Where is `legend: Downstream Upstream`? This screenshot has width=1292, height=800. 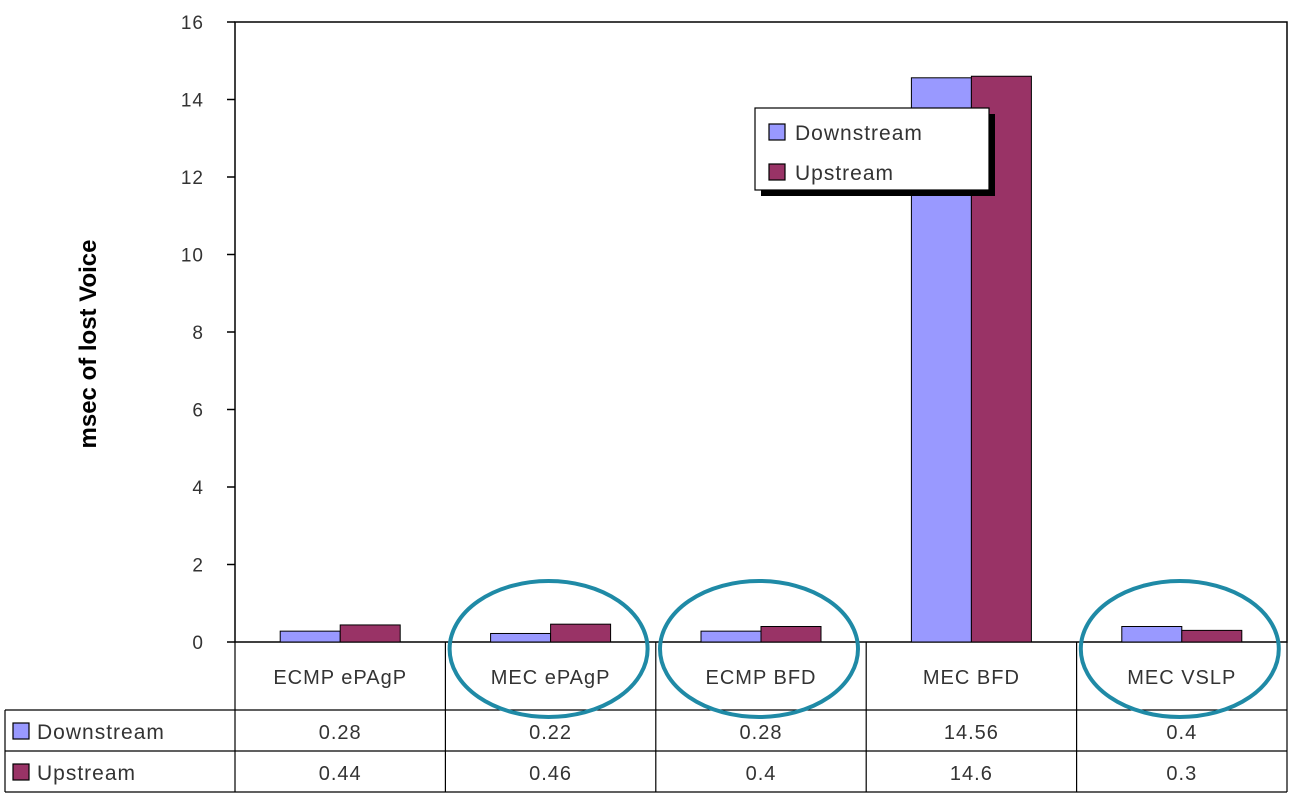
legend: Downstream Upstream is located at coordinates (874, 151).